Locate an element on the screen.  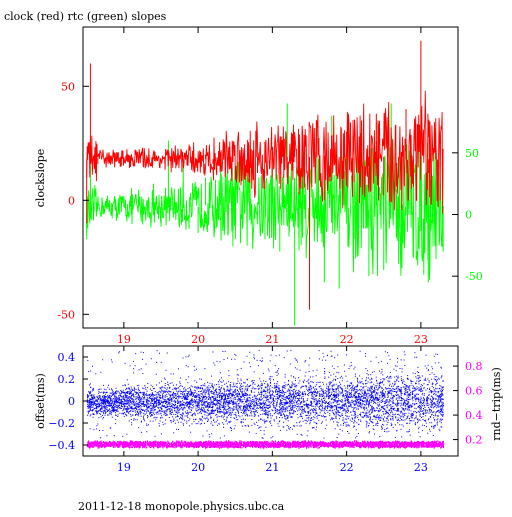
top-x-tick-label-21: 21 is located at coordinates (272, 339).